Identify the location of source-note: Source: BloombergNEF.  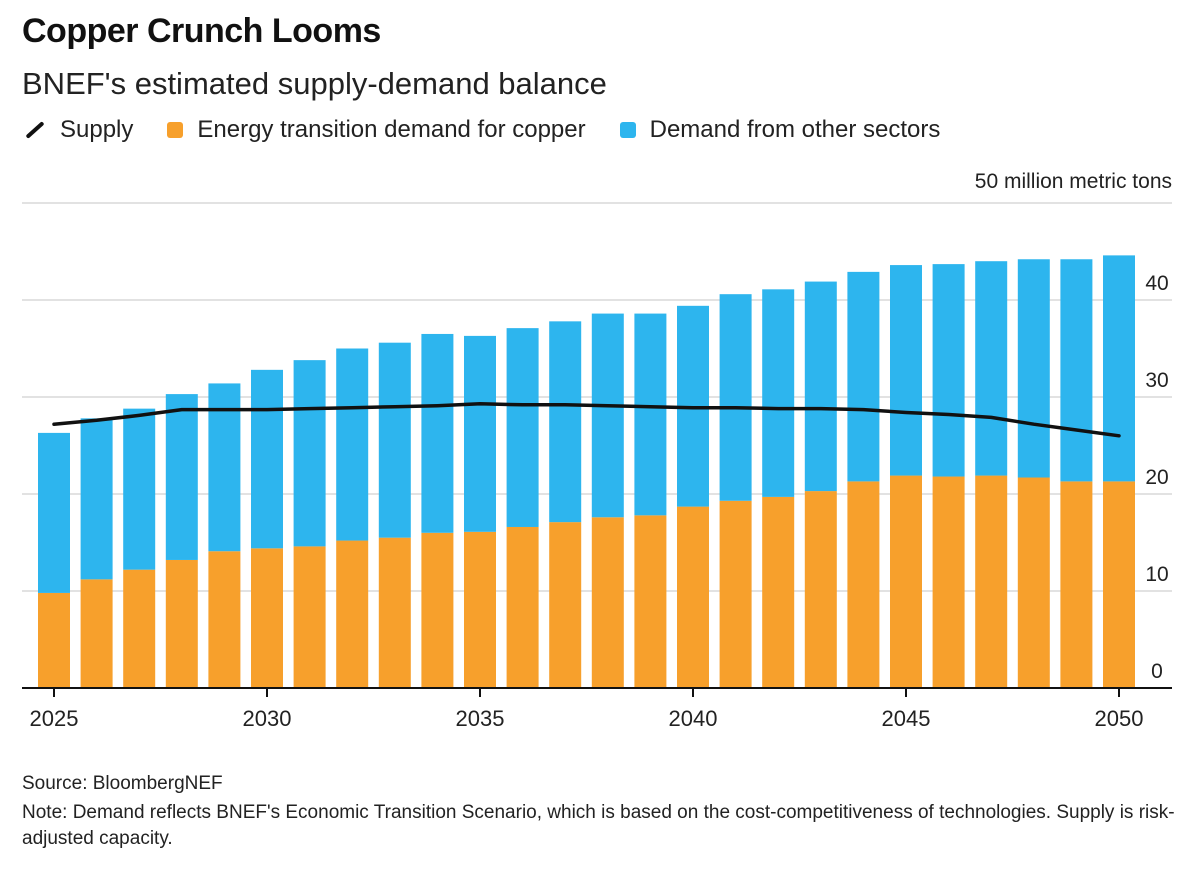
(122, 783).